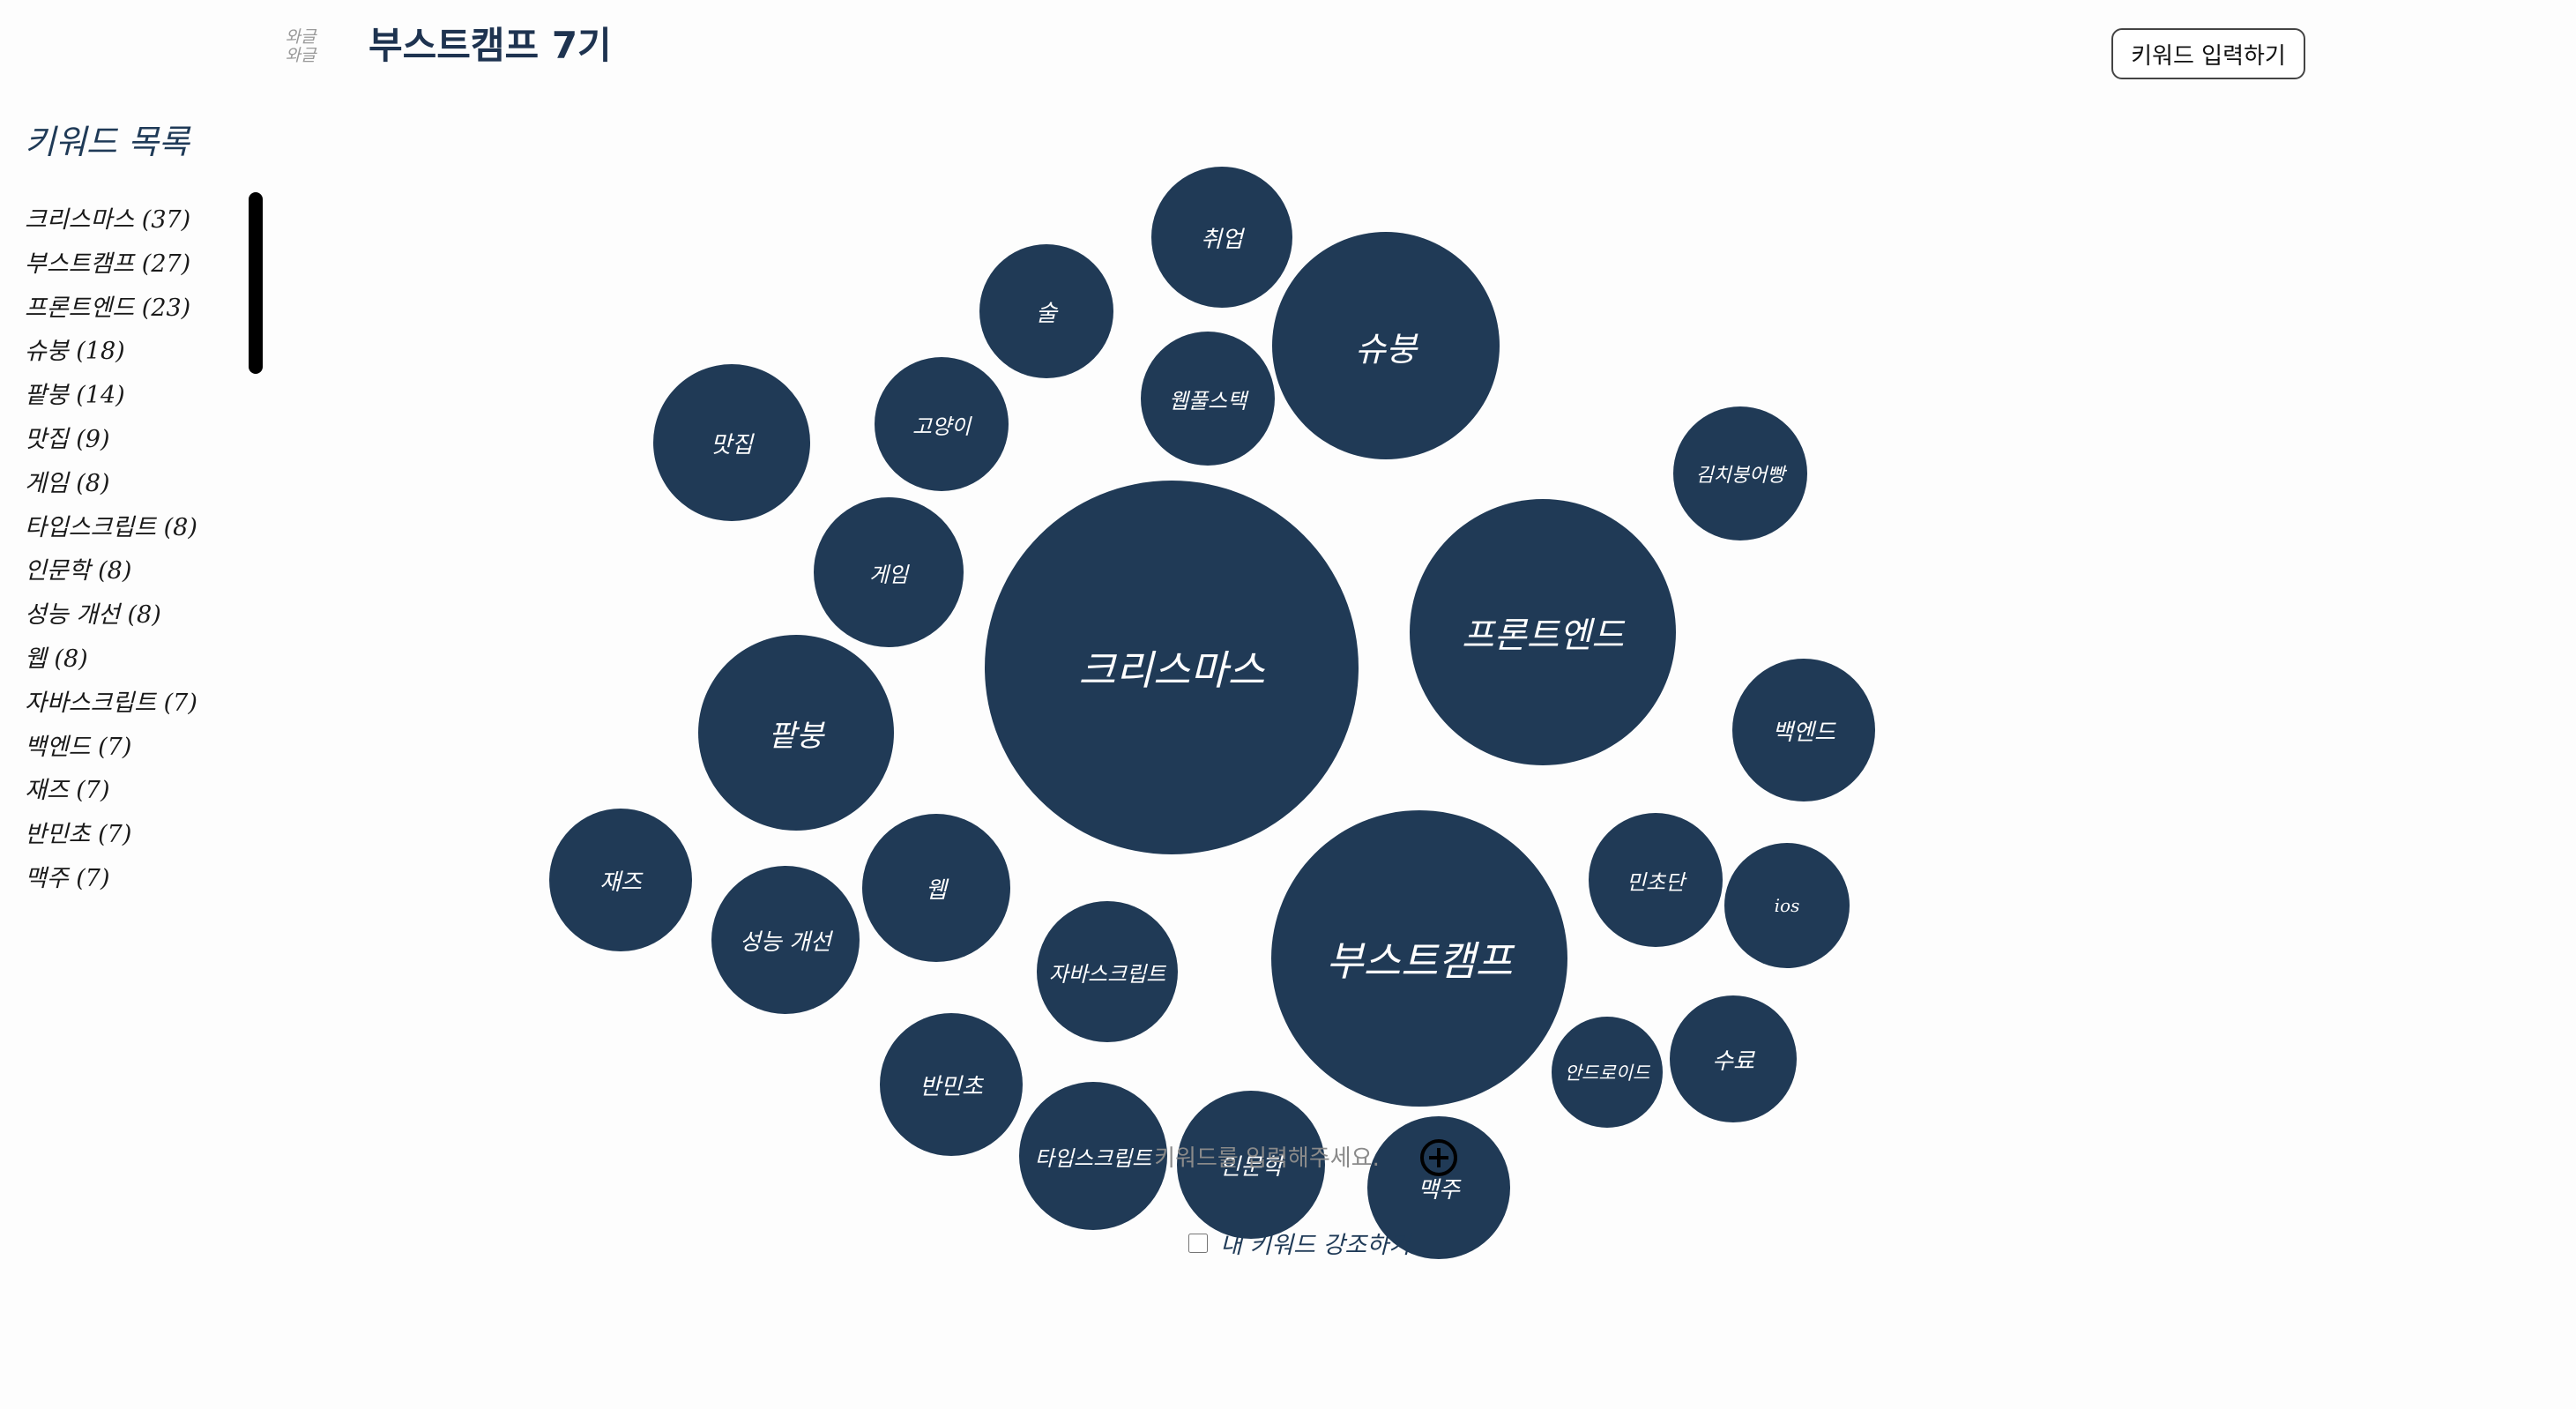 The height and width of the screenshot is (1409, 2576). I want to click on keyword-list-item: 슈붕 (18), so click(75, 352).